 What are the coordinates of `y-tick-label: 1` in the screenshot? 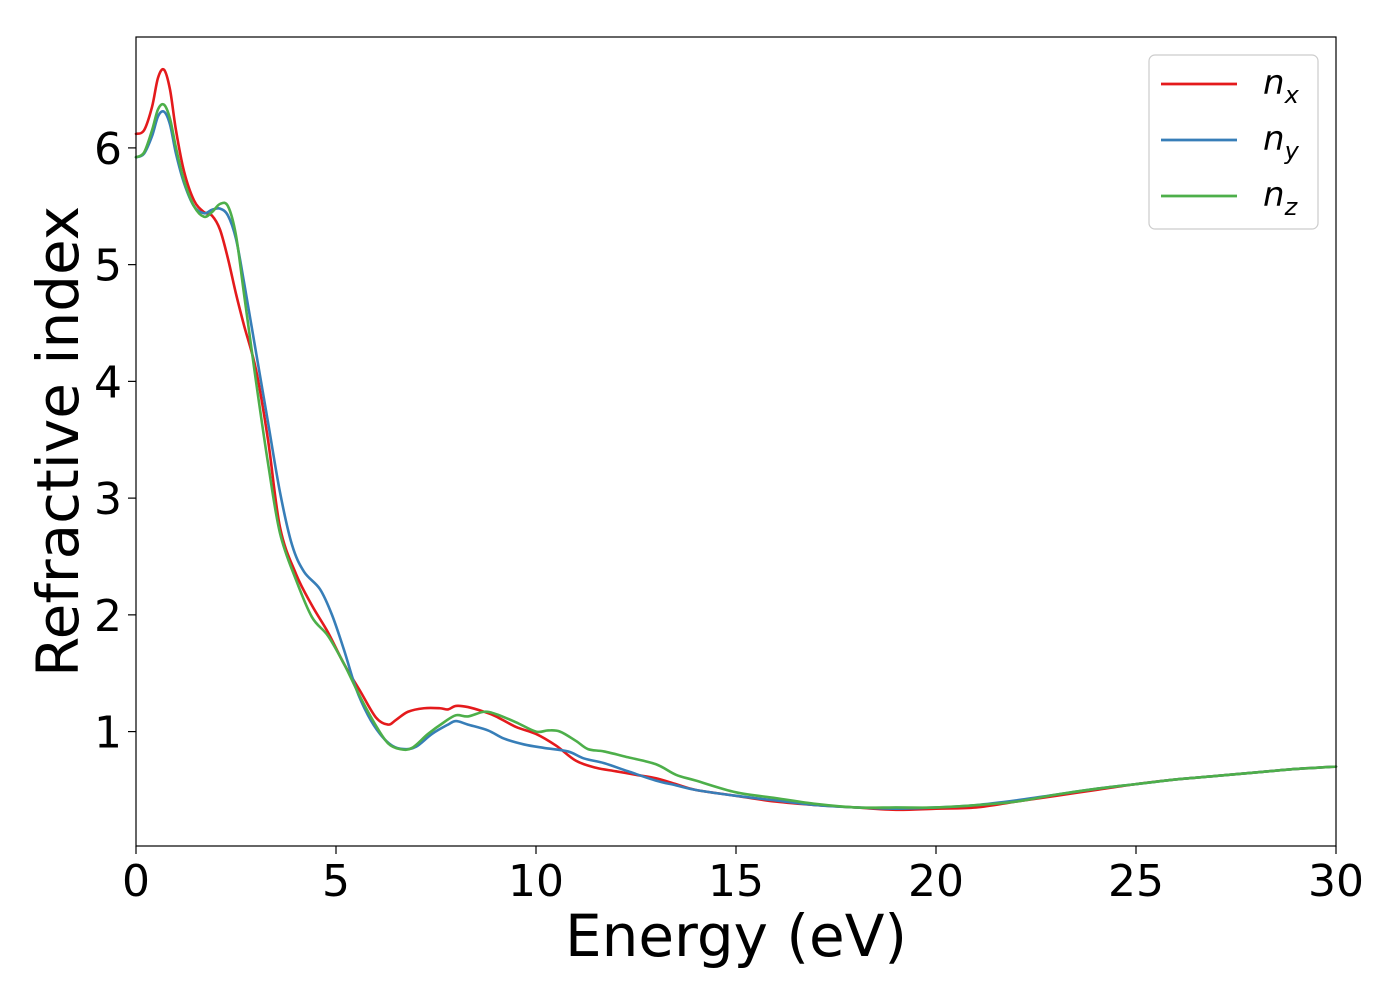 It's located at (108, 733).